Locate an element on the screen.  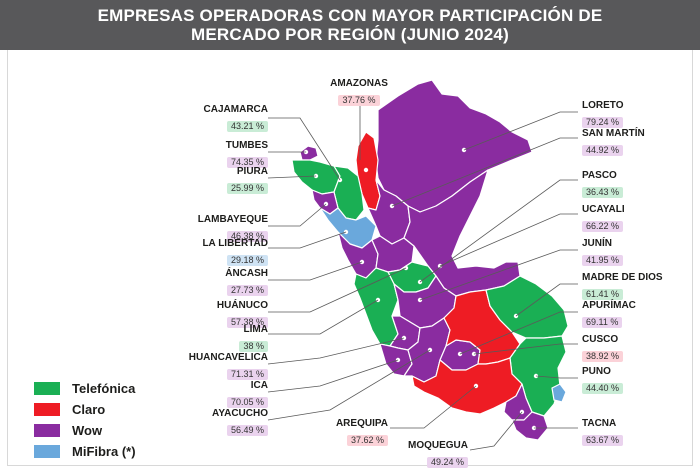
region-name: HUANCAVELICA is located at coordinates (228, 357).